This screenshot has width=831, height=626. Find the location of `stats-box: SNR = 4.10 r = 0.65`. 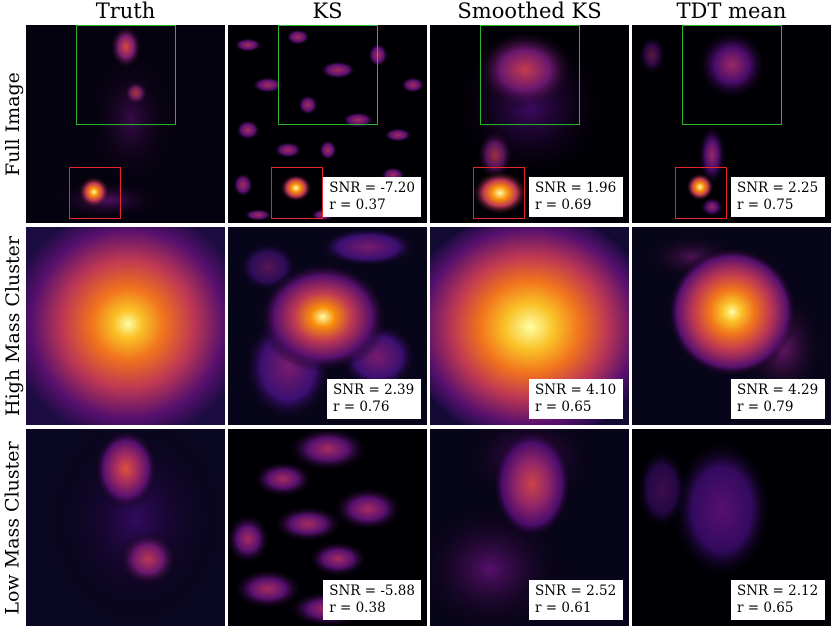

stats-box: SNR = 4.10 r = 0.65 is located at coordinates (576, 399).